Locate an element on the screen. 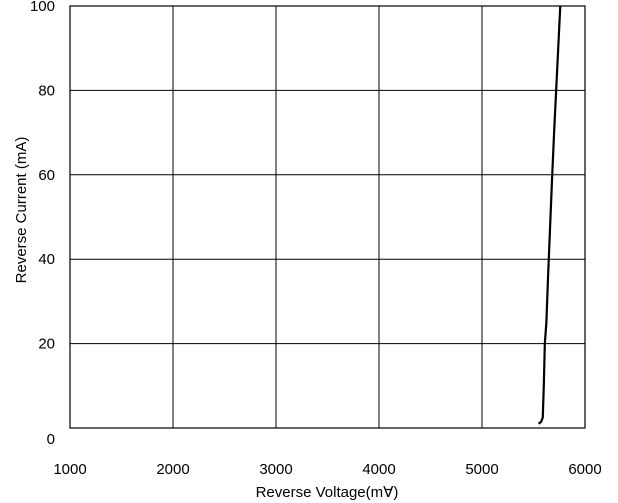 The image size is (618, 503). x-tick-labels: 1000 2000 3000 4000 5000 6000 is located at coordinates (327, 469).